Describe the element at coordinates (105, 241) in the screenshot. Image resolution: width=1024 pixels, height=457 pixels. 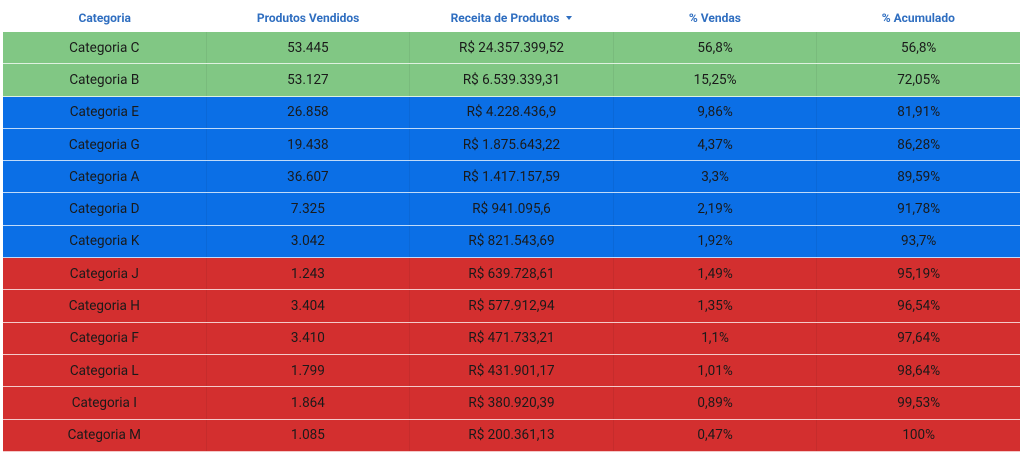
I see `table-cell: Categoria K` at that location.